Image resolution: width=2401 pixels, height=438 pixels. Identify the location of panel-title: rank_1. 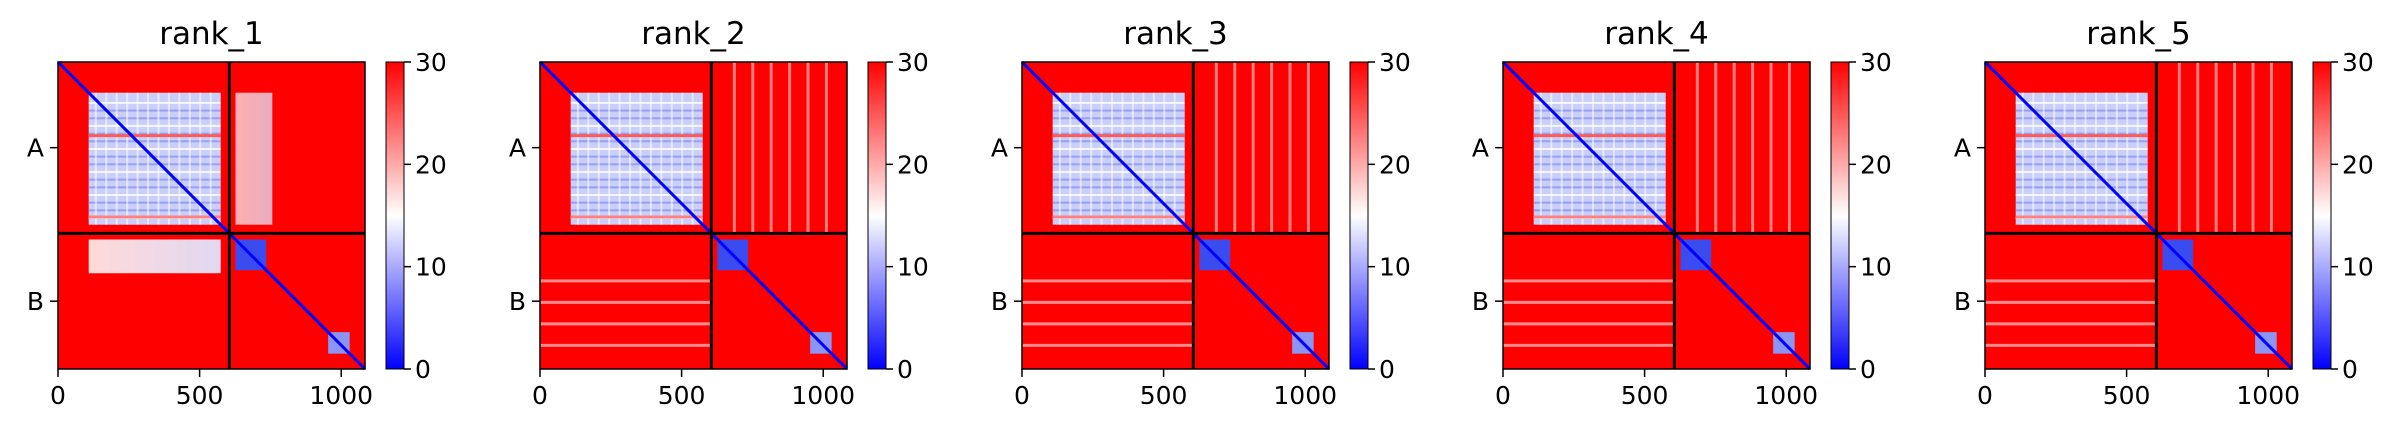
(211, 34).